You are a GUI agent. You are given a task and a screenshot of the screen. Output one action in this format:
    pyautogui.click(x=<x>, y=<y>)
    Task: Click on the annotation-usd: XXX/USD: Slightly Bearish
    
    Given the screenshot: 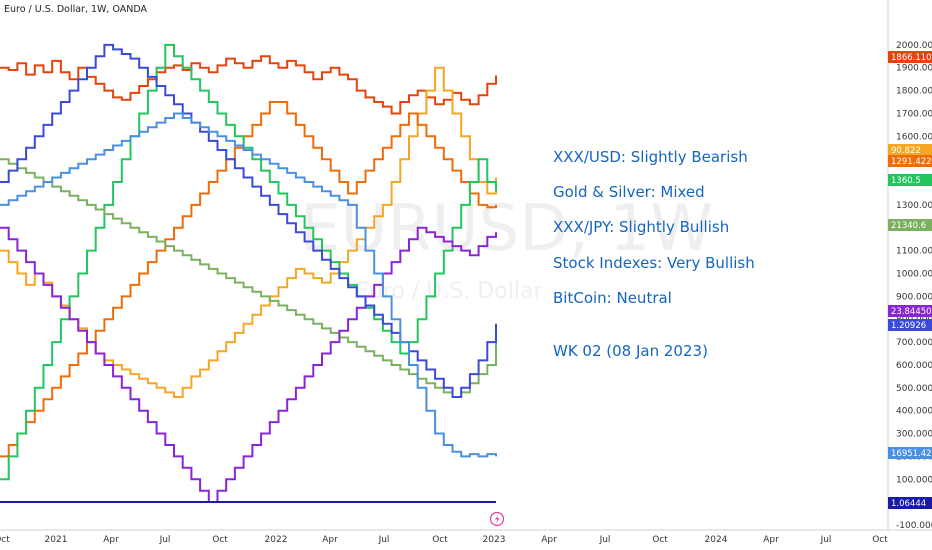 What is the action you would take?
    pyautogui.click(x=650, y=157)
    